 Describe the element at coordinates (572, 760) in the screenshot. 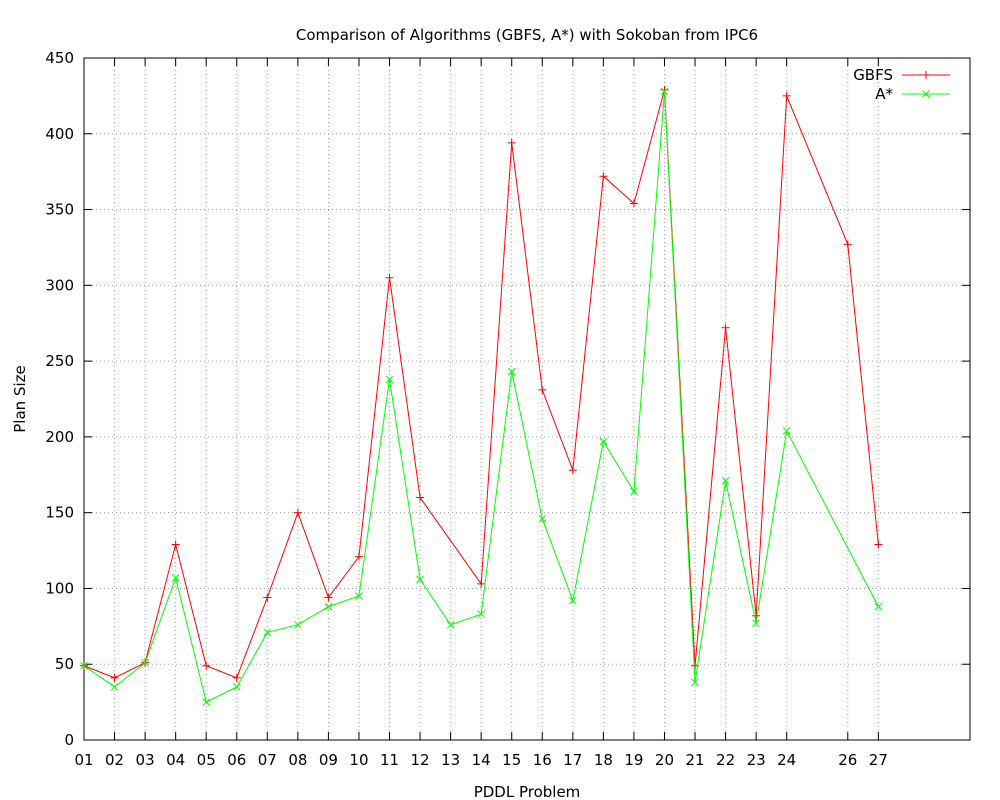

I see `x-tick-label: 17` at that location.